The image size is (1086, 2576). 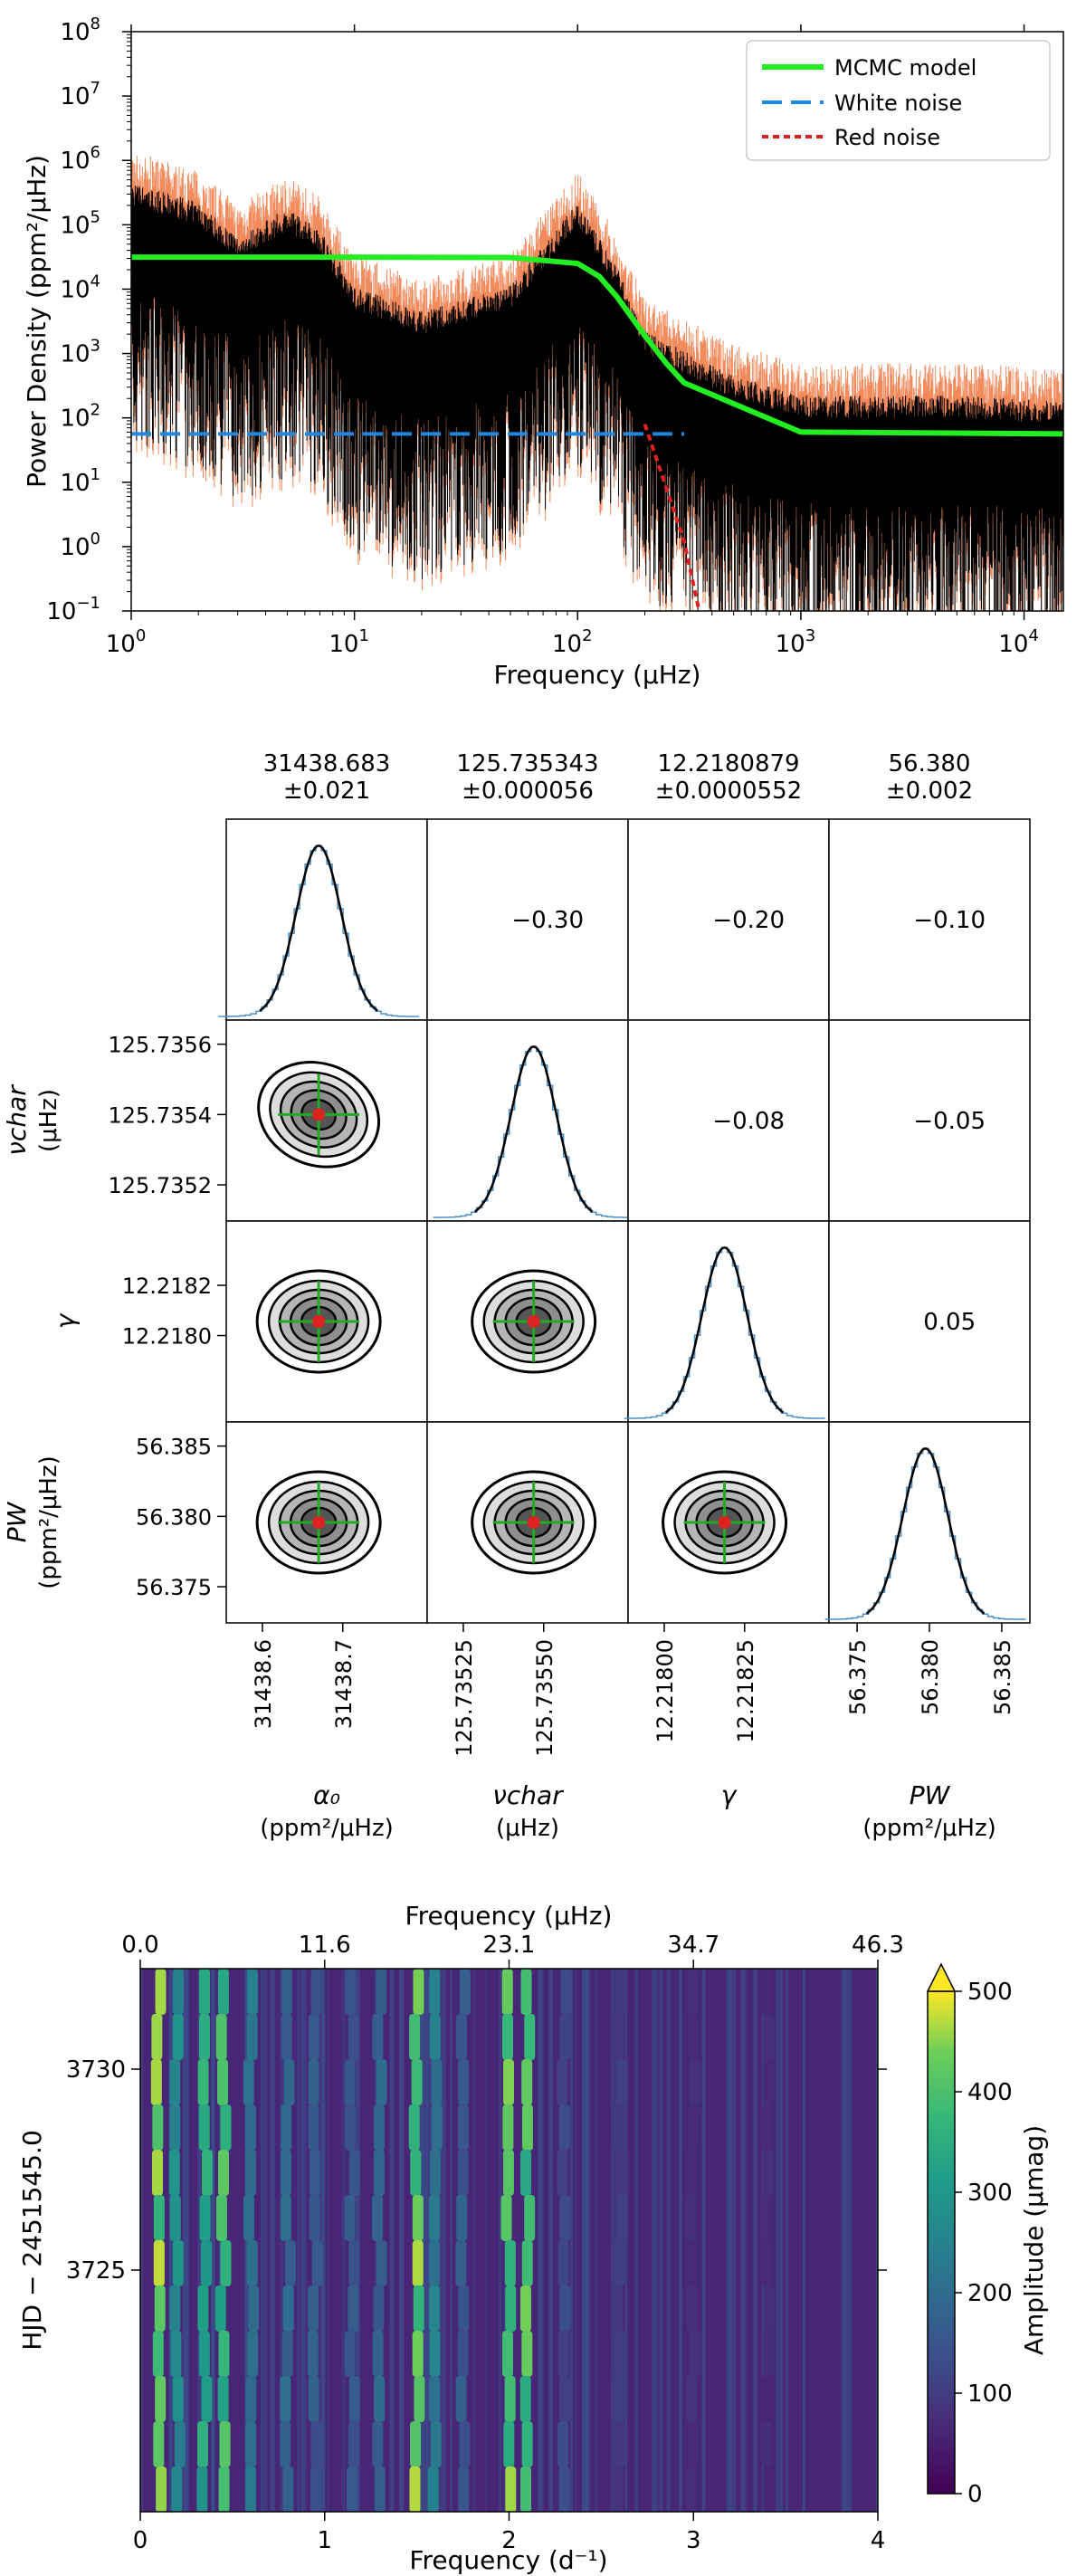 I want to click on x2-tick-label: 0.0, so click(x=140, y=1946).